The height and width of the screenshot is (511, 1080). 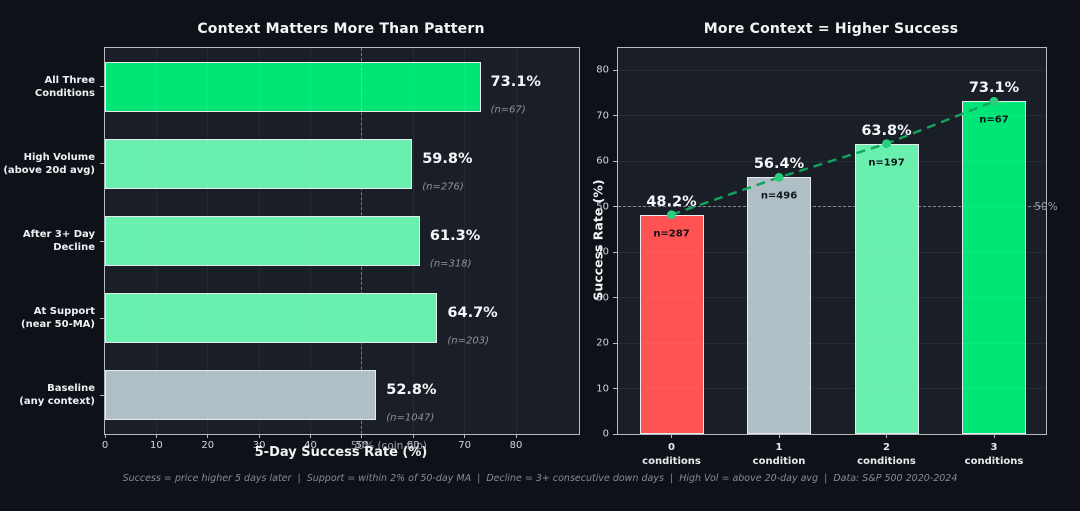 I want to click on count-label: (n=203), so click(x=468, y=341).